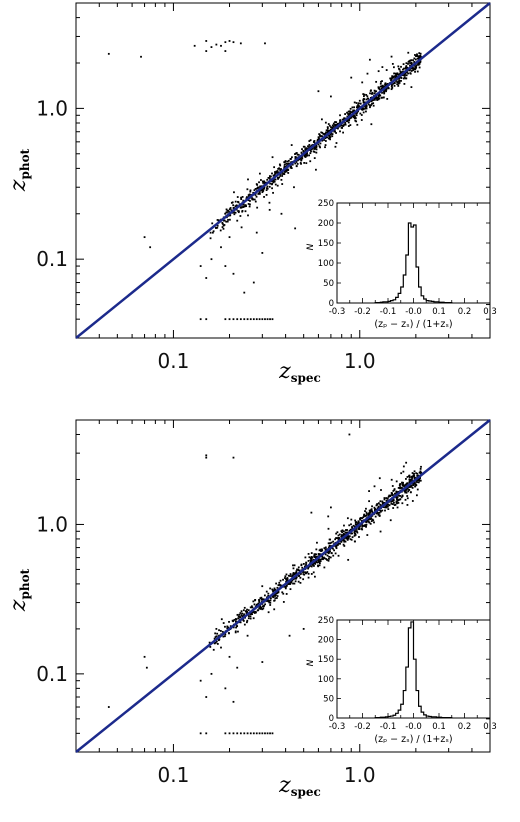  Describe the element at coordinates (326, 621) in the screenshot. I see `inset-y-tick-label: 250` at that location.